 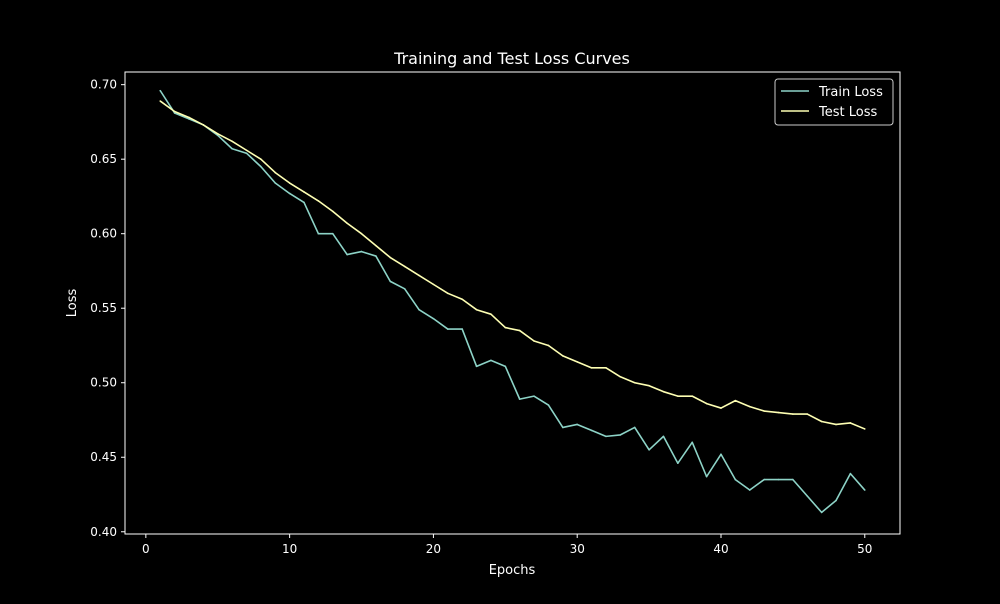 I want to click on chart-title: Training and Test Loss Curves, so click(x=511, y=58).